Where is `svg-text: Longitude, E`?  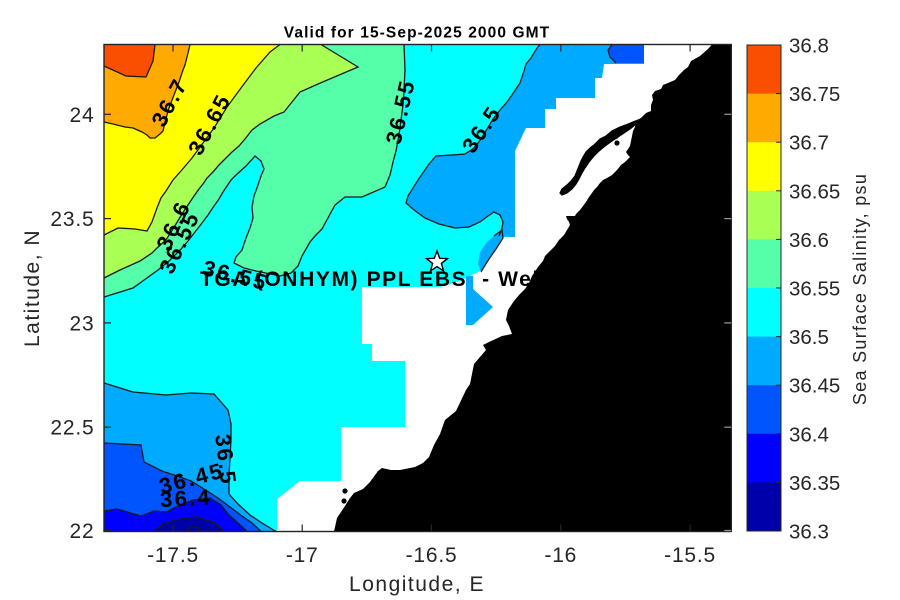
svg-text: Longitude, E is located at coordinates (417, 584).